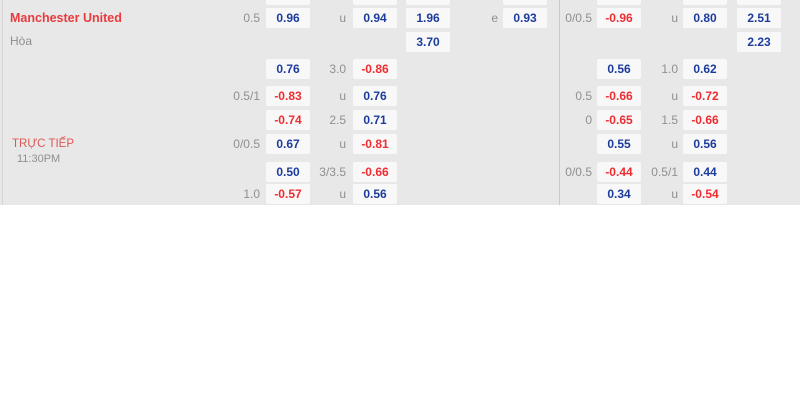 Image resolution: width=800 pixels, height=400 pixels. I want to click on odds-value-box: -0.44, so click(619, 172).